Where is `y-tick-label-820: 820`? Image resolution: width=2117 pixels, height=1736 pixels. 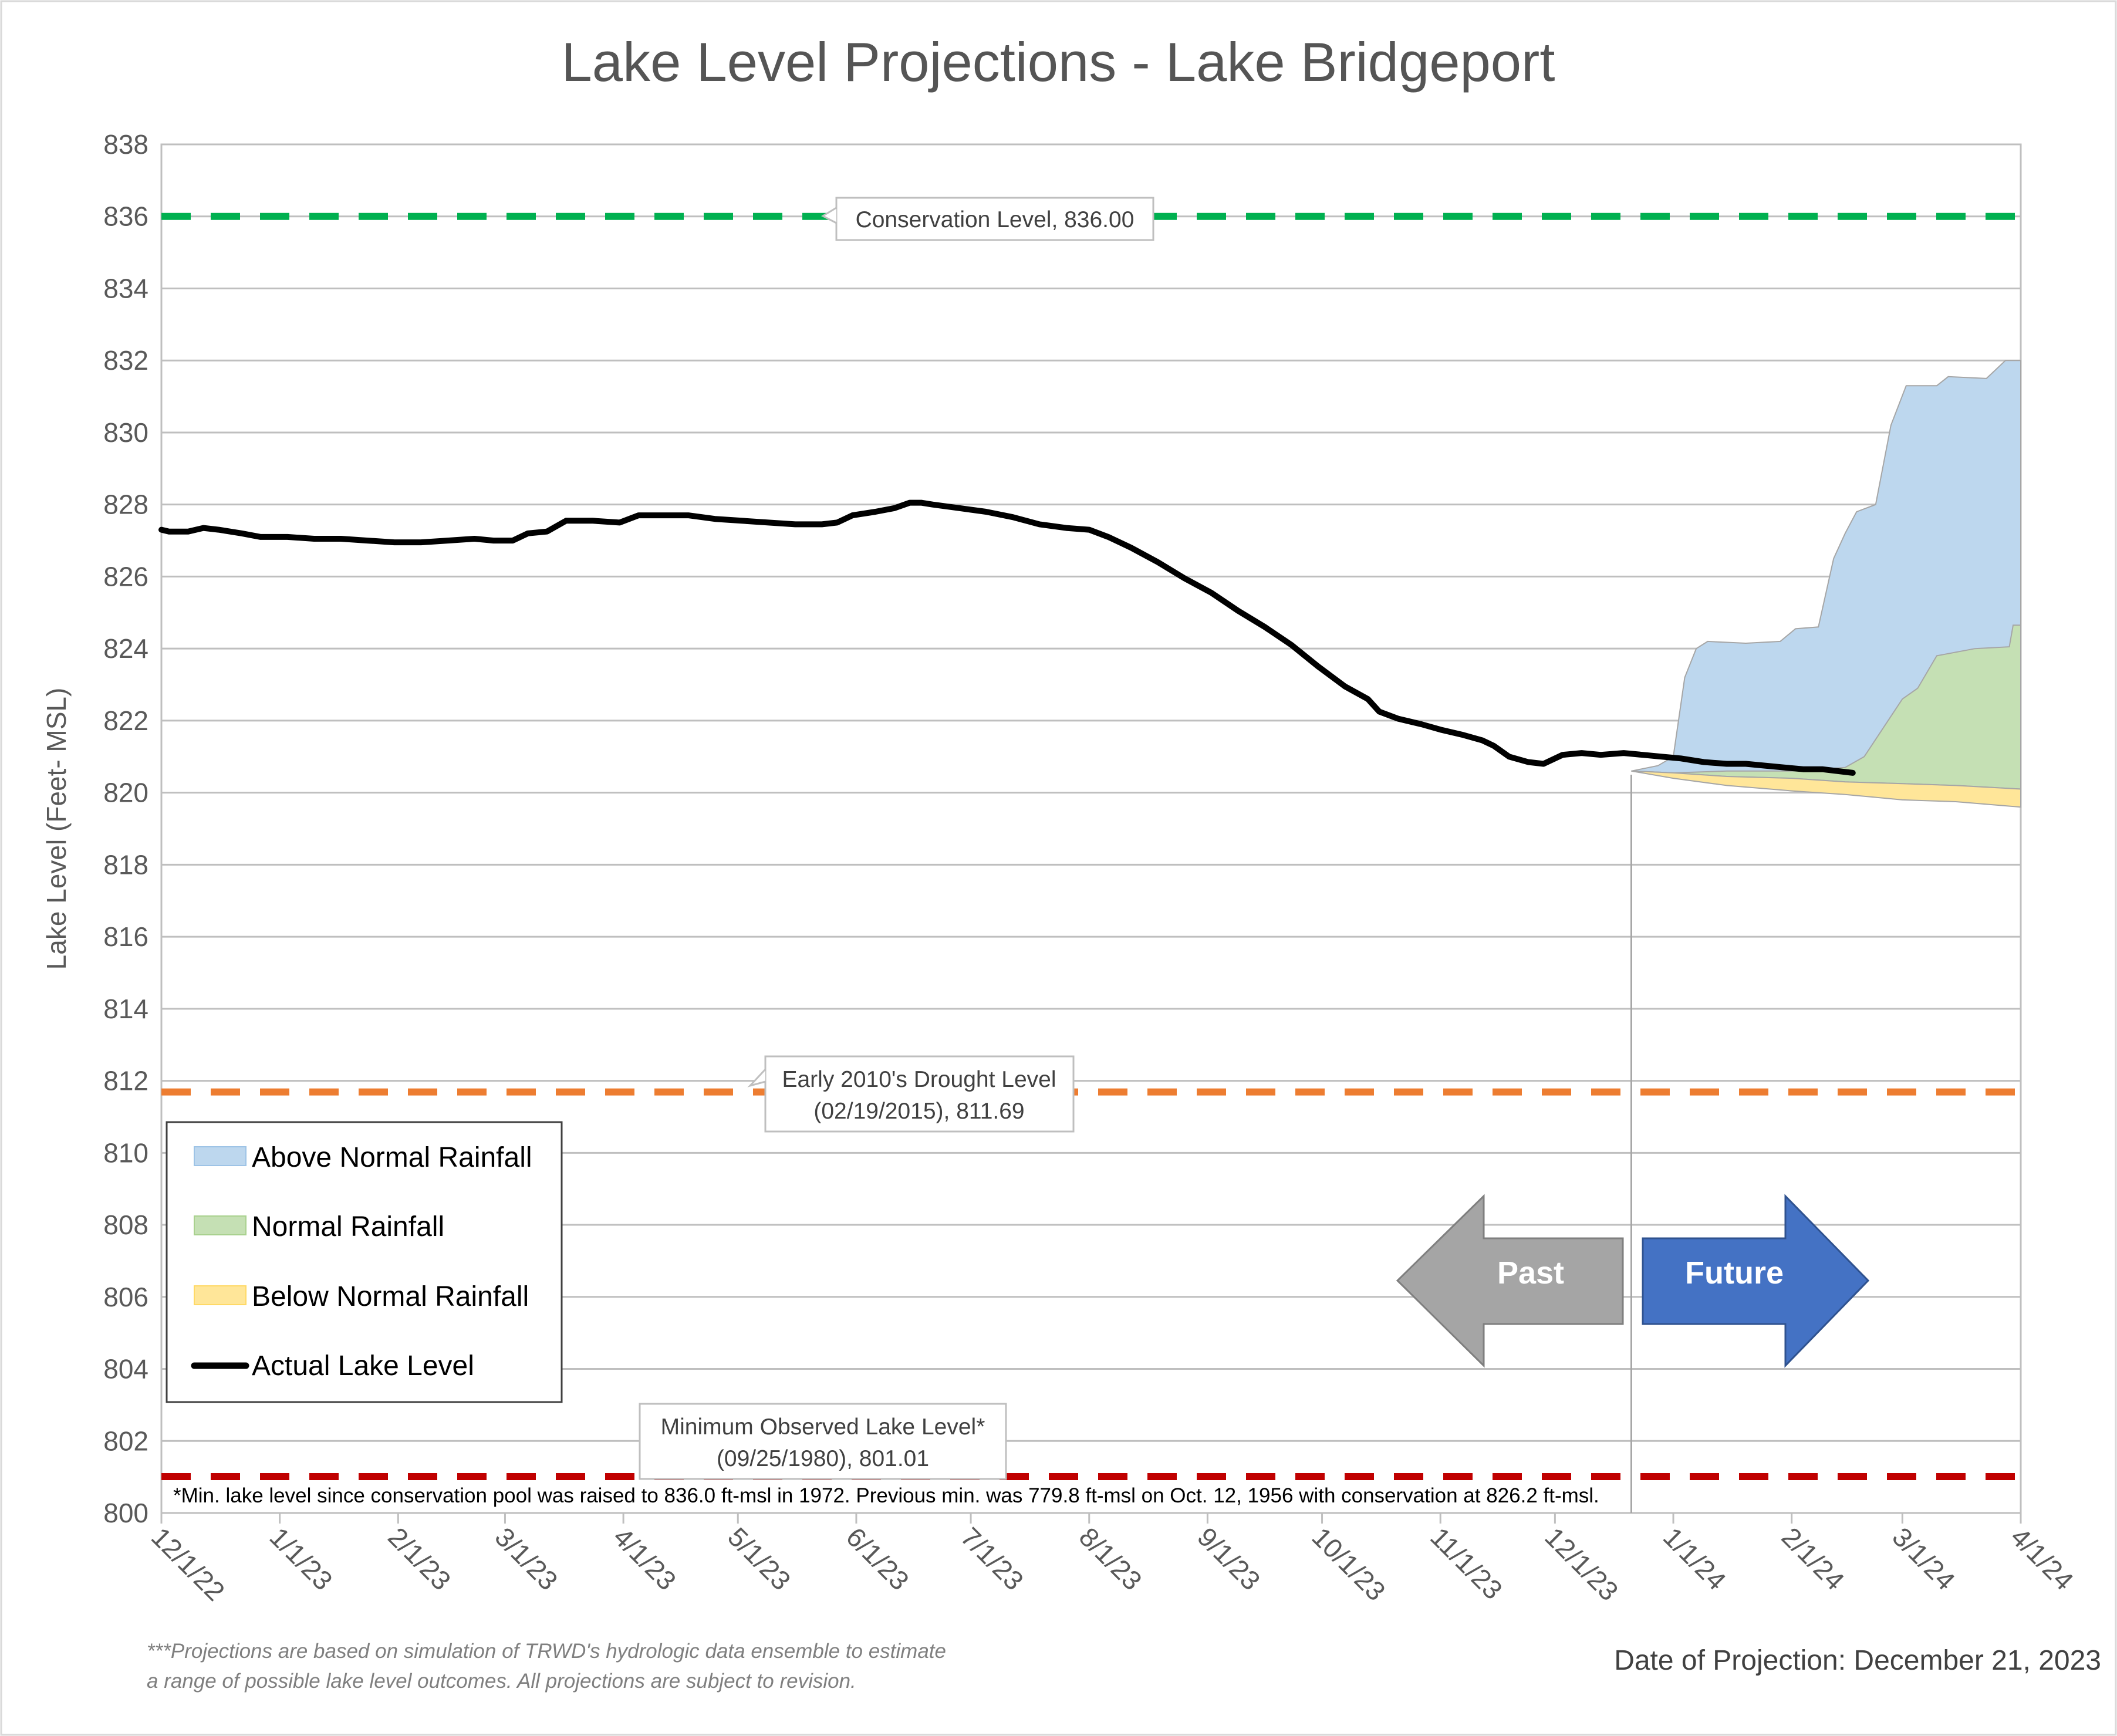
y-tick-label-820: 820 is located at coordinates (125, 793).